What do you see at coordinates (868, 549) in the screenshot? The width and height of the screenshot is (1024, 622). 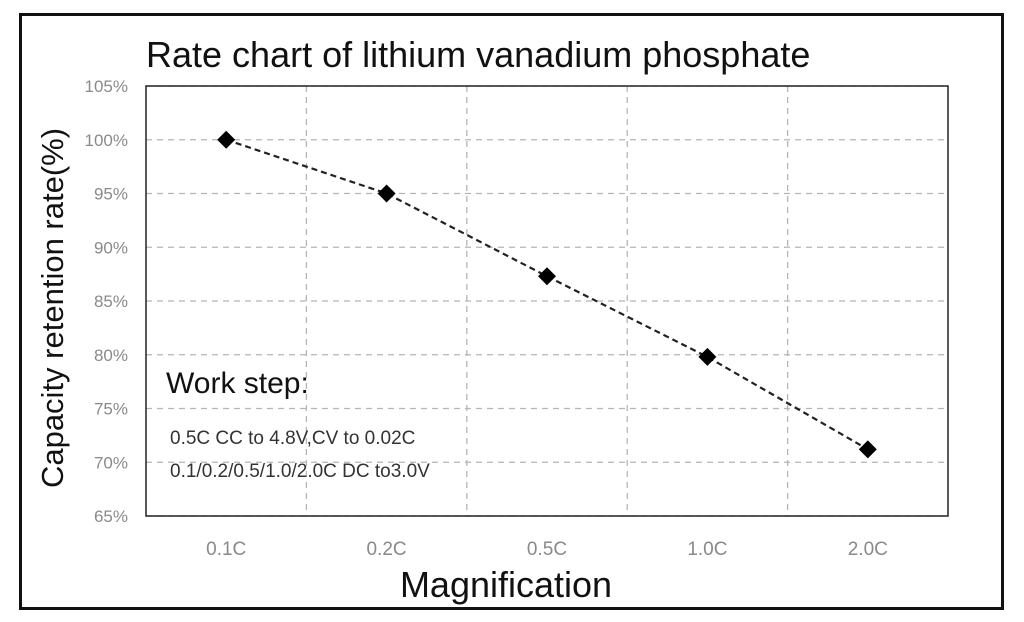 I see `x-tick-label: 2.0C` at bounding box center [868, 549].